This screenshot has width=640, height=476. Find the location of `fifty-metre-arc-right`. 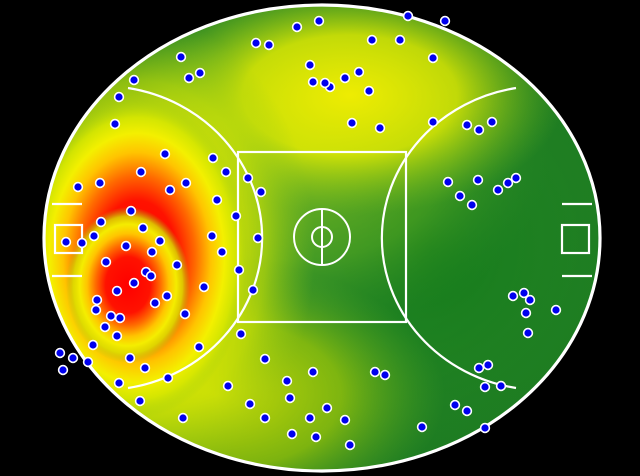

fifty-metre-arc-right is located at coordinates (448, 238).